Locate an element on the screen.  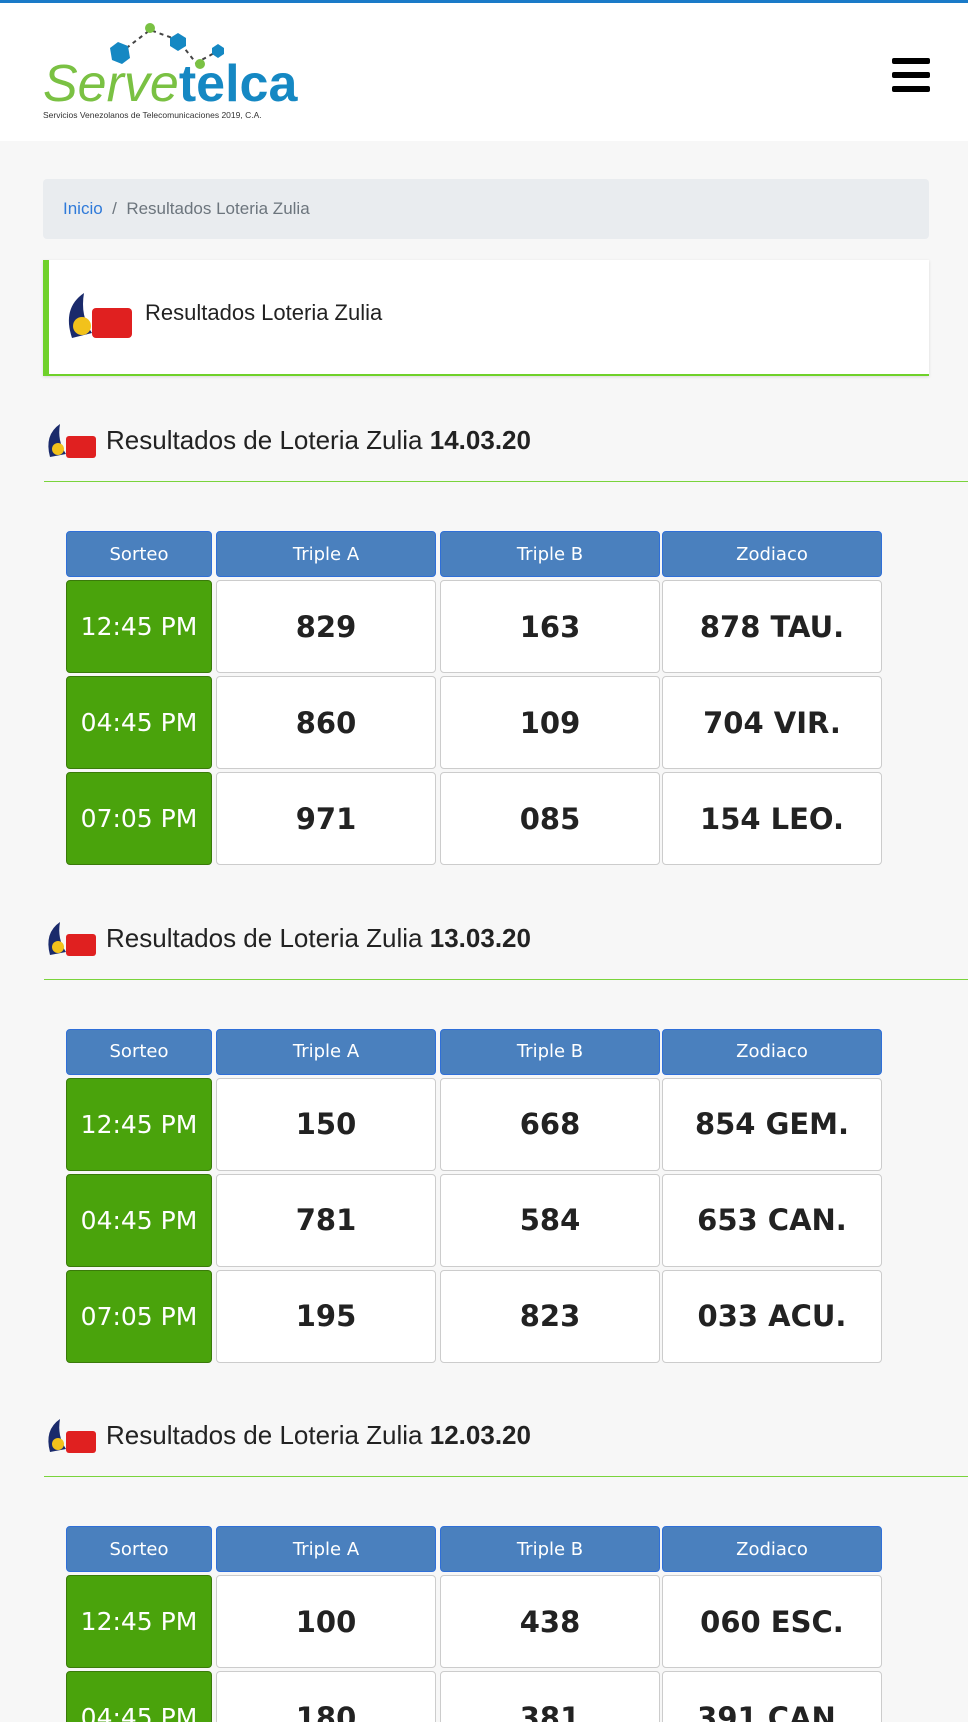
result-cell: 704 VIR. is located at coordinates (772, 722).